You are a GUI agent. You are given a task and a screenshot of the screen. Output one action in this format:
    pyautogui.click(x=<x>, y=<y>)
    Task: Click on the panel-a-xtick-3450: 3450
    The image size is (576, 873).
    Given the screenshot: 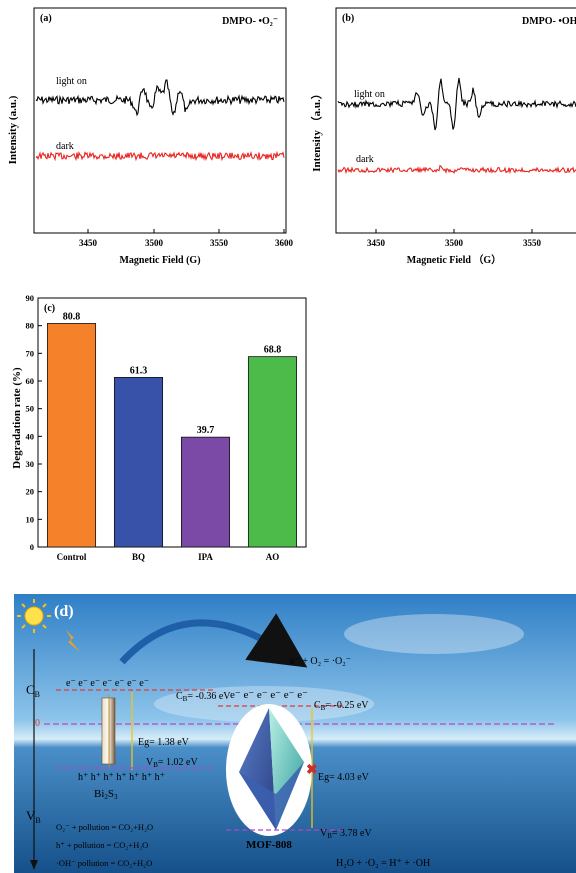 What is the action you would take?
    pyautogui.click(x=88, y=243)
    